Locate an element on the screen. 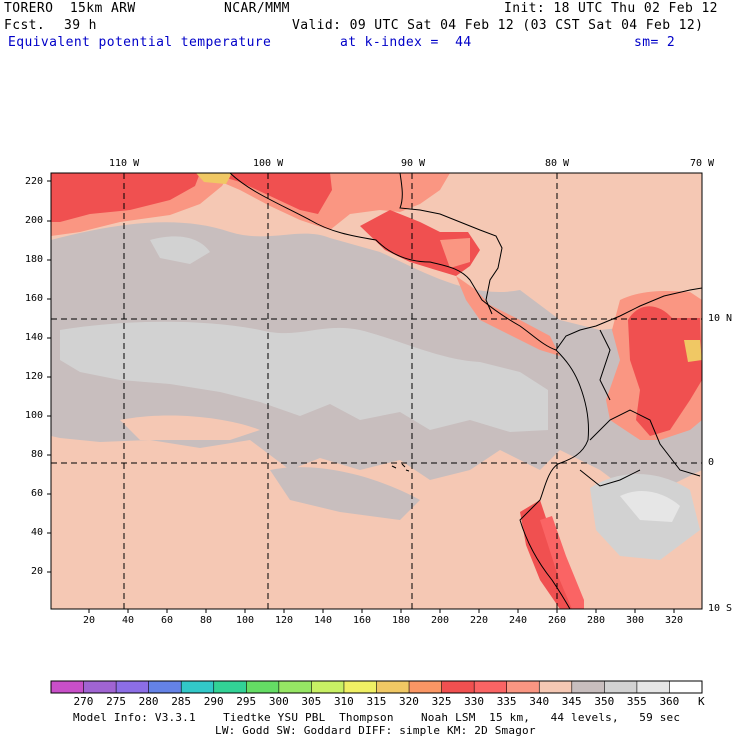 Image resolution: width=740 pixels, height=740 pixels. lon-label-100w: 100 W is located at coordinates (268, 163).